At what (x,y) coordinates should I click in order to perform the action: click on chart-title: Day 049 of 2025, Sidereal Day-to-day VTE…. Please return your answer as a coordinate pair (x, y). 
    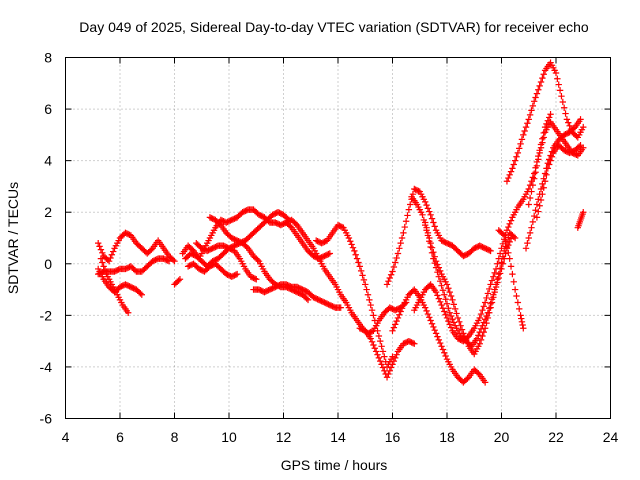
    Looking at the image, I should click on (334, 27).